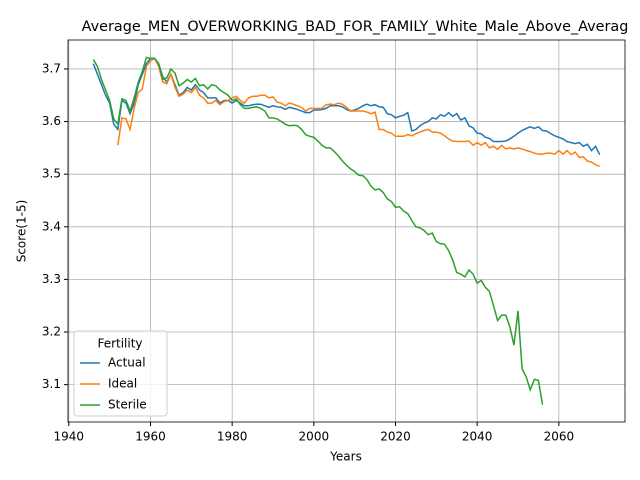 The width and height of the screenshot is (640, 480). Describe the element at coordinates (150, 437) in the screenshot. I see `x-tick-label: 1960` at that location.